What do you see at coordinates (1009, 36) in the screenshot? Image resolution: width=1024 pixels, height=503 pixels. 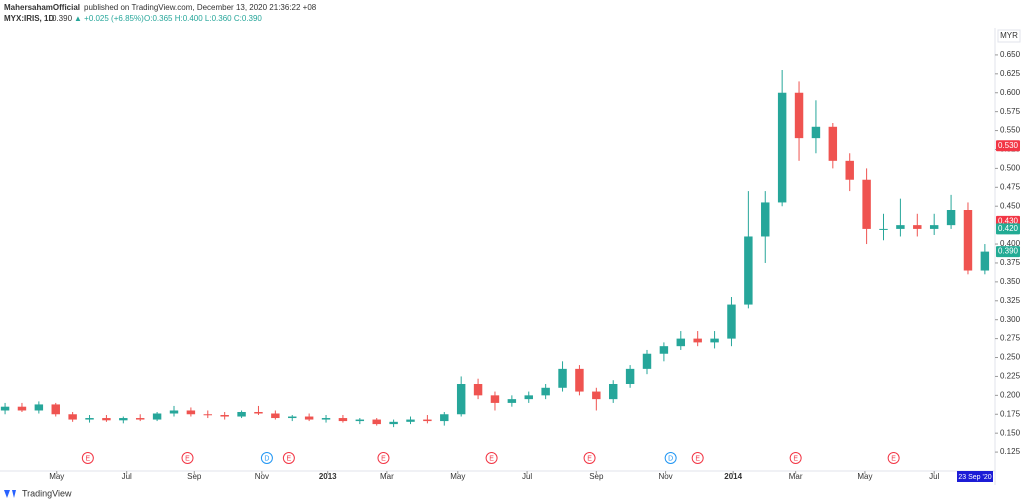 I see `currency-box` at bounding box center [1009, 36].